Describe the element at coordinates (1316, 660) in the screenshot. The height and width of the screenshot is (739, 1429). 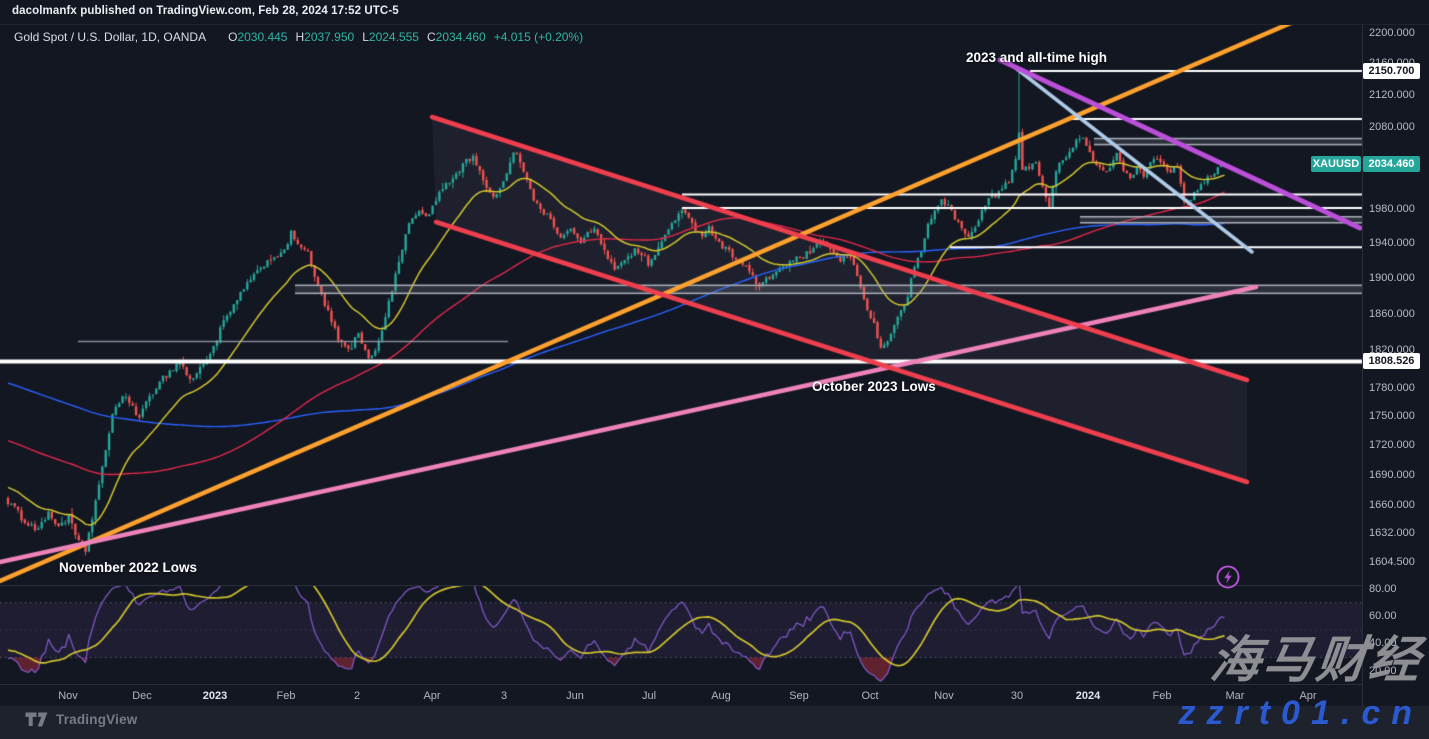
I see `watermark-cjk: 海马财经` at that location.